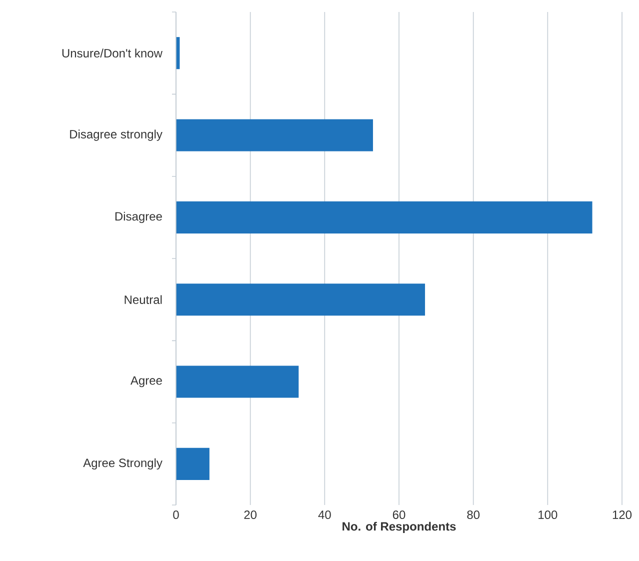 Image resolution: width=639 pixels, height=561 pixels. I want to click on x-tick-label: 0, so click(176, 515).